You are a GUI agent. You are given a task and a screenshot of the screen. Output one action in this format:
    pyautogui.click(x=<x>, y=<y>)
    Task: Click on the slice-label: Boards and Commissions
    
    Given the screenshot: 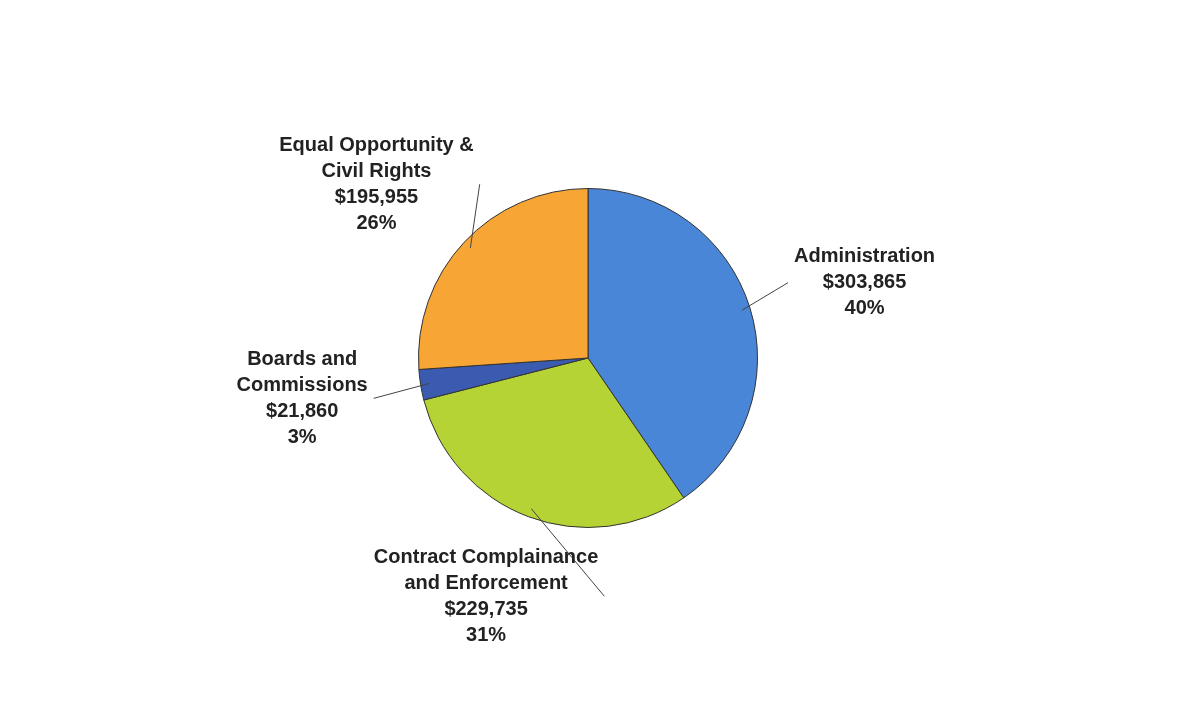 What is the action you would take?
    pyautogui.click(x=302, y=370)
    